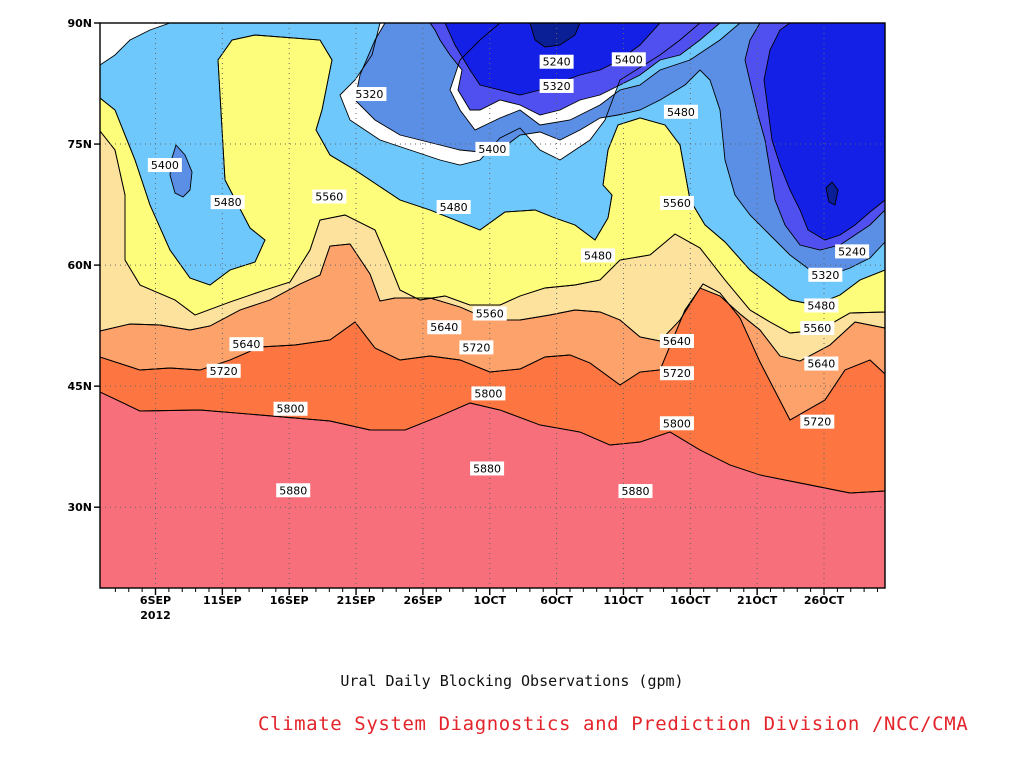 The width and height of the screenshot is (1024, 768). I want to click on x-tick-label: 21SEP, so click(356, 600).